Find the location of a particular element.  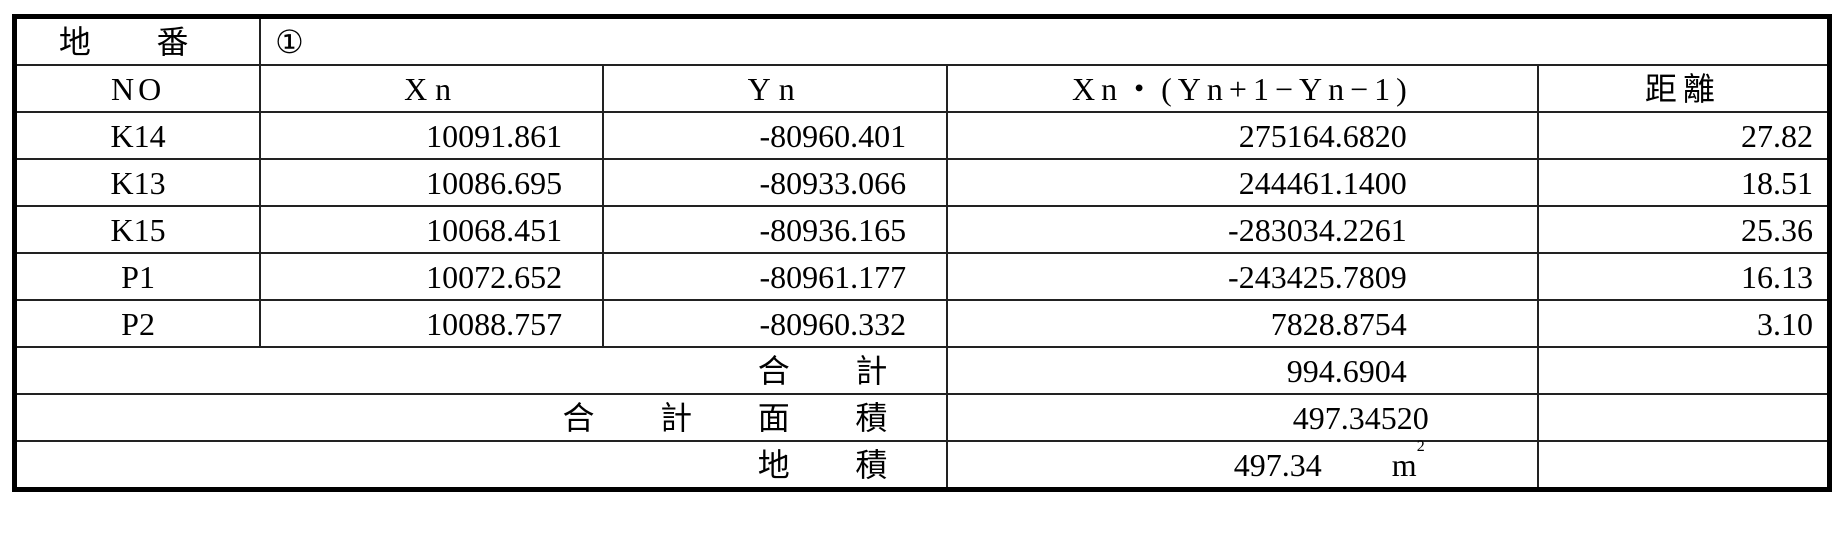

sum-label: 合 計 is located at coordinates (481, 370).